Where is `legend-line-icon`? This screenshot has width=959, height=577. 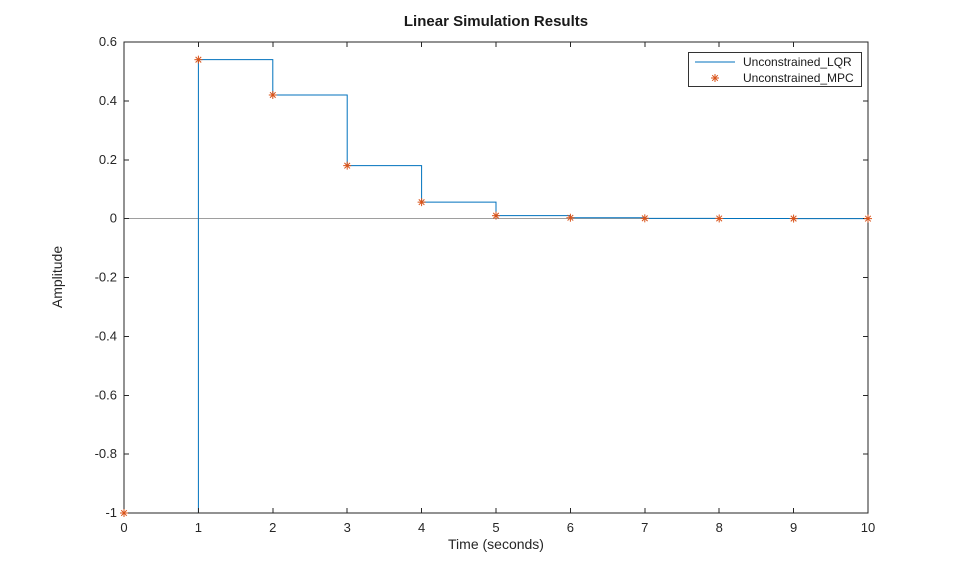
legend-line-icon is located at coordinates (715, 62).